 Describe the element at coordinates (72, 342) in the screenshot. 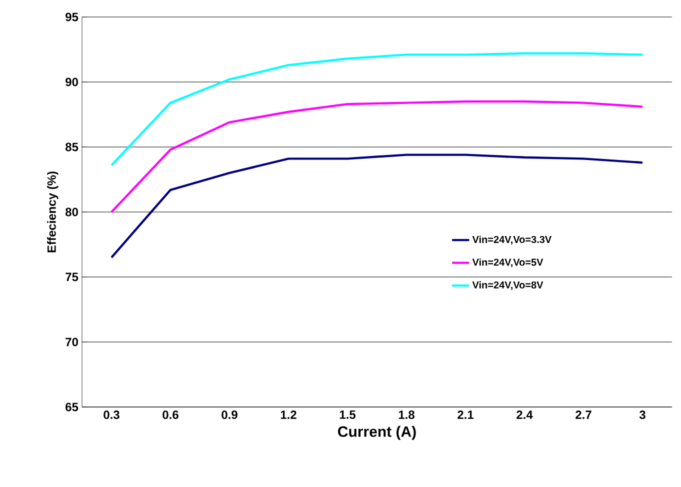

I see `y-tick-label: 70` at that location.